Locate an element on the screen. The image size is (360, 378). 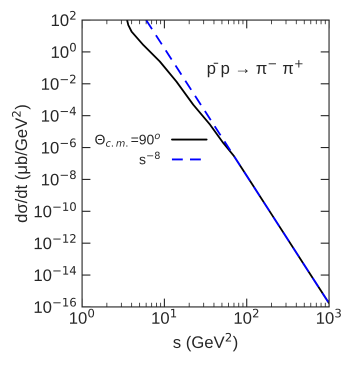
annotation: p̄ p → π$^{−}$ π$^{+}$ is located at coordinates (255, 69).